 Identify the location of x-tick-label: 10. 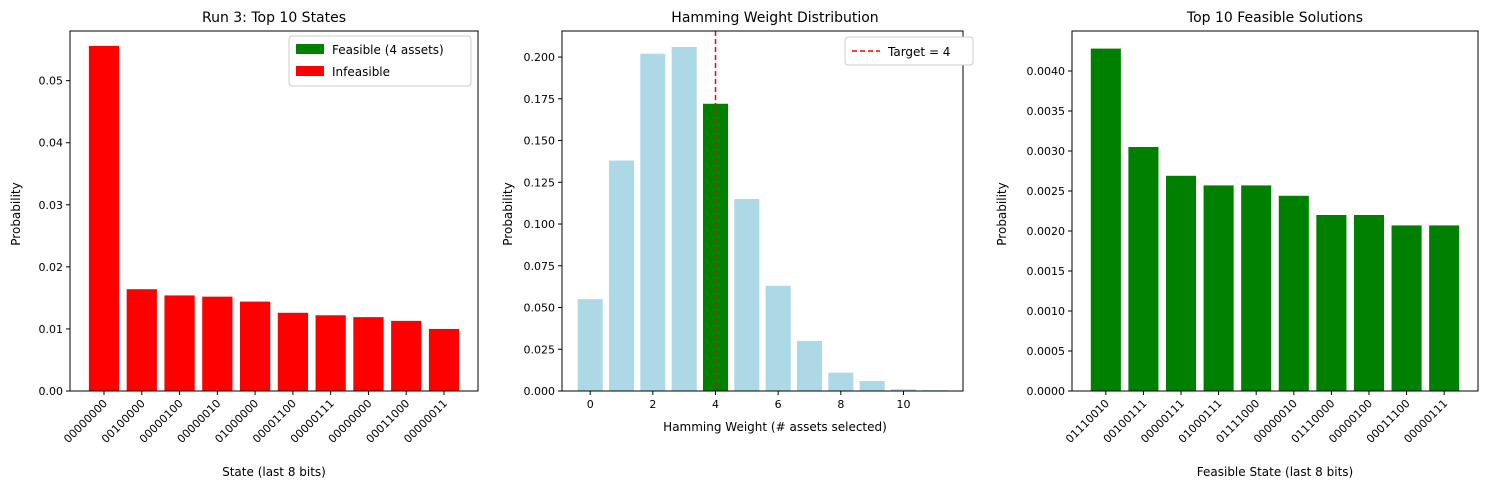
(903, 404).